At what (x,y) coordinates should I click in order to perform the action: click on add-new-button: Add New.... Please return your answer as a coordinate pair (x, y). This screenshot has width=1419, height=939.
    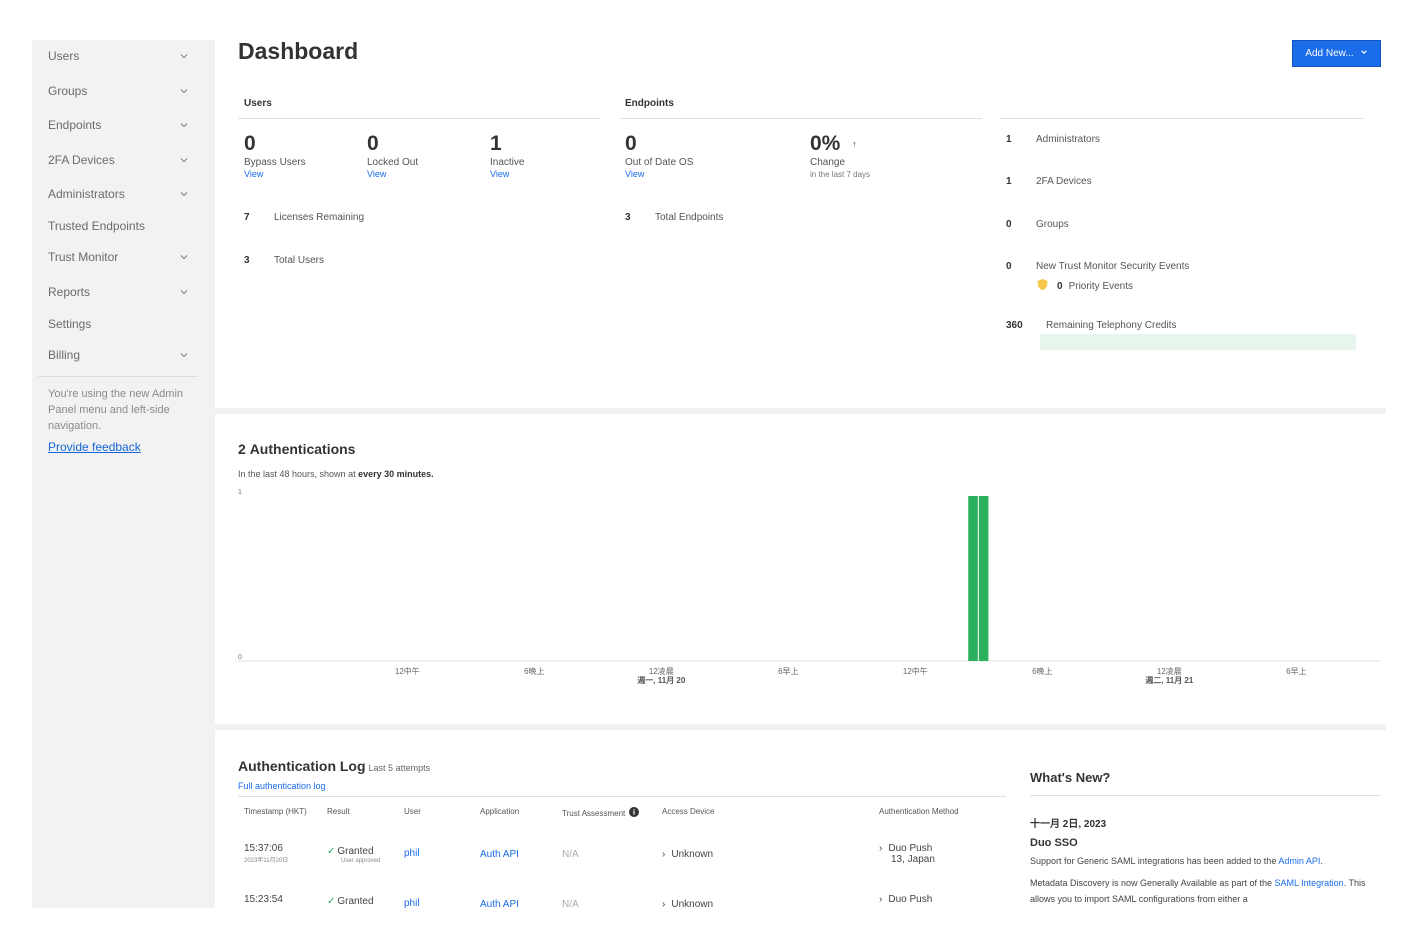
    Looking at the image, I should click on (1336, 53).